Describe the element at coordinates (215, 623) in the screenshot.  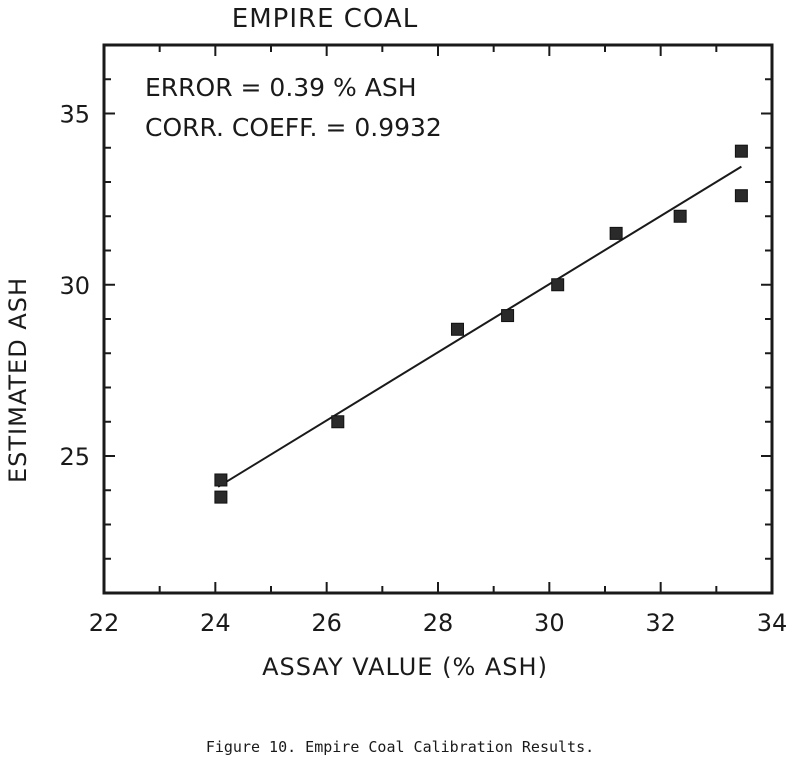
I see `x-tick-label: 24` at that location.